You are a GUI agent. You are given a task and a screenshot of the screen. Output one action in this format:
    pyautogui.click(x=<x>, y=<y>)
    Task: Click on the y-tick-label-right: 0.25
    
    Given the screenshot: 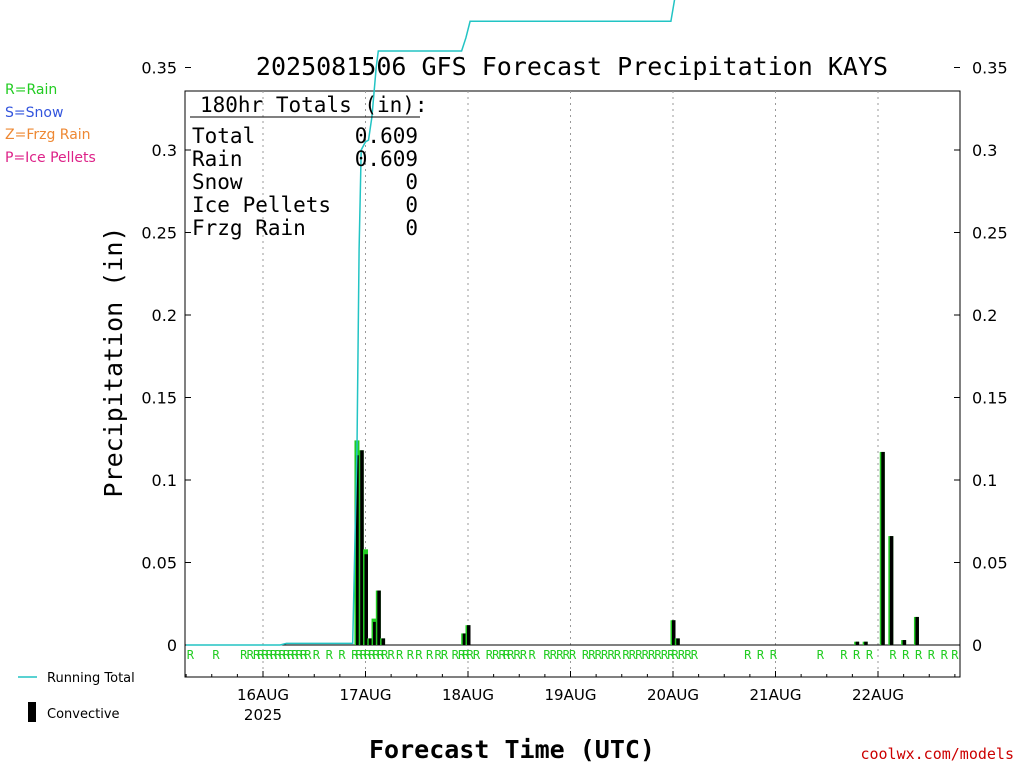 What is the action you would take?
    pyautogui.click(x=990, y=233)
    